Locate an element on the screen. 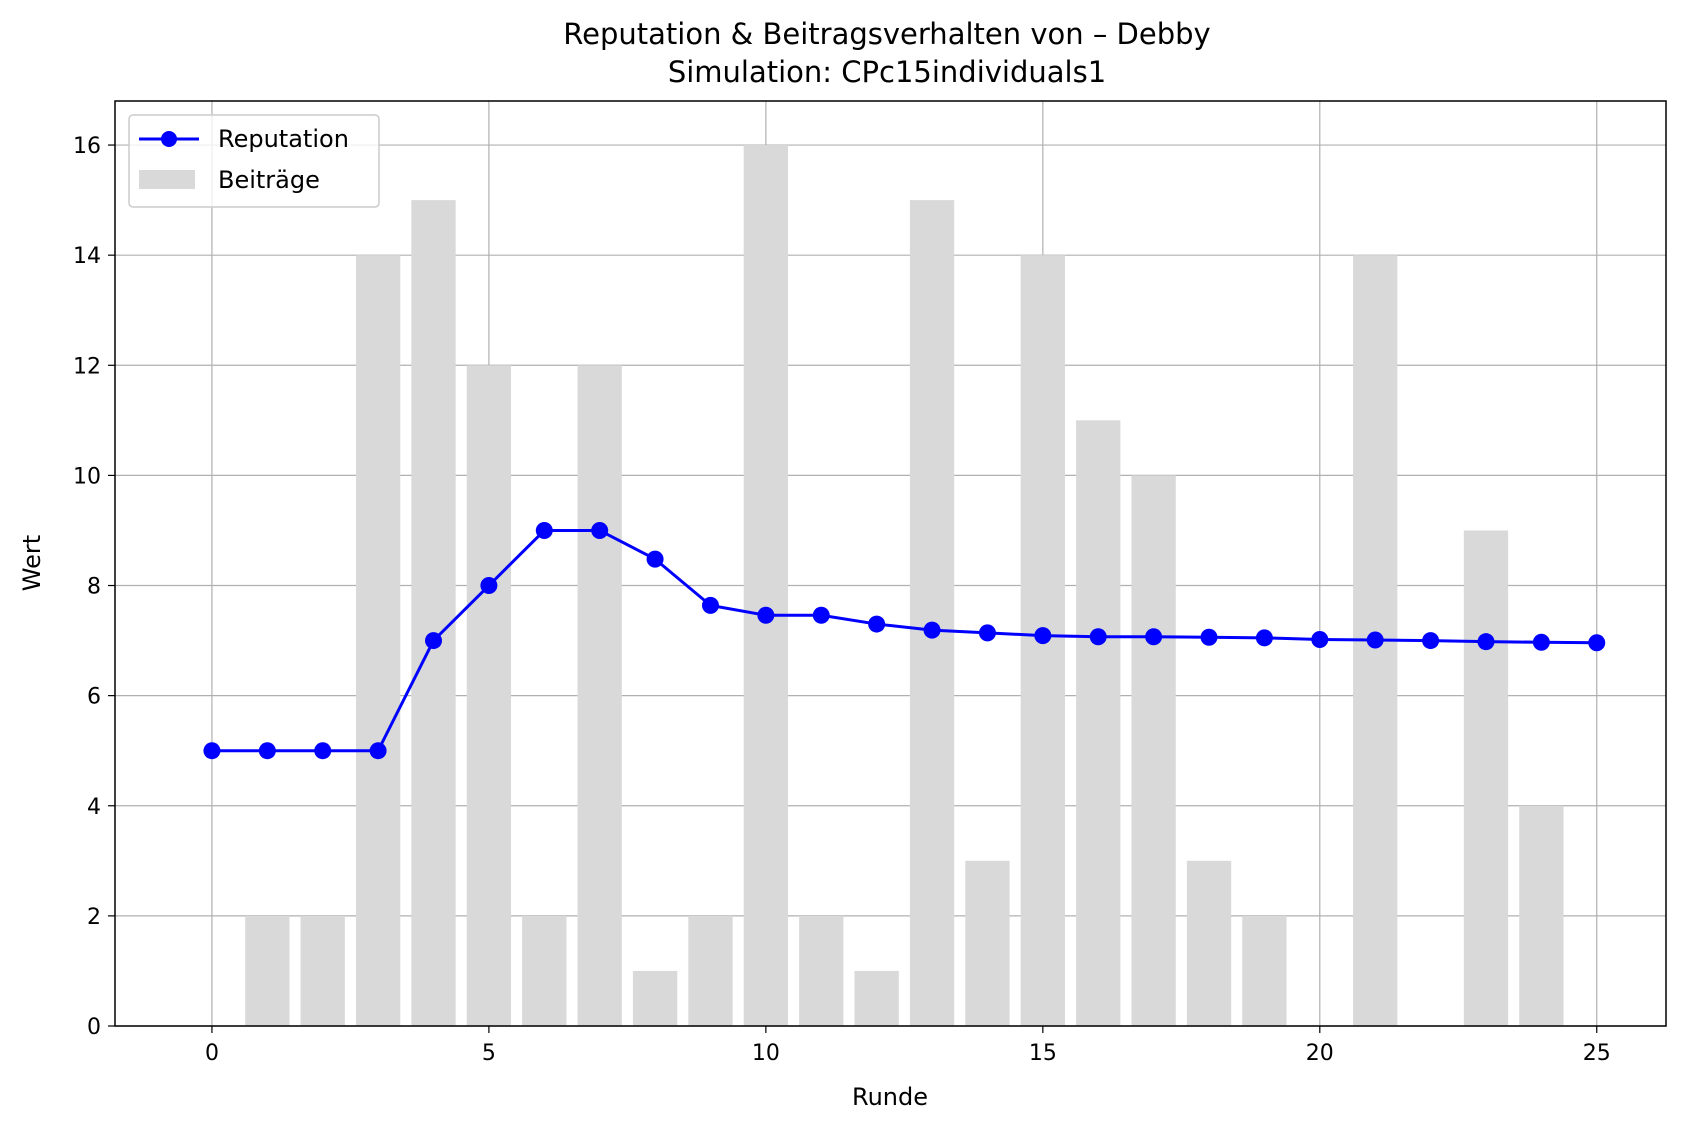  legend-reputation-marker is located at coordinates (169, 139).